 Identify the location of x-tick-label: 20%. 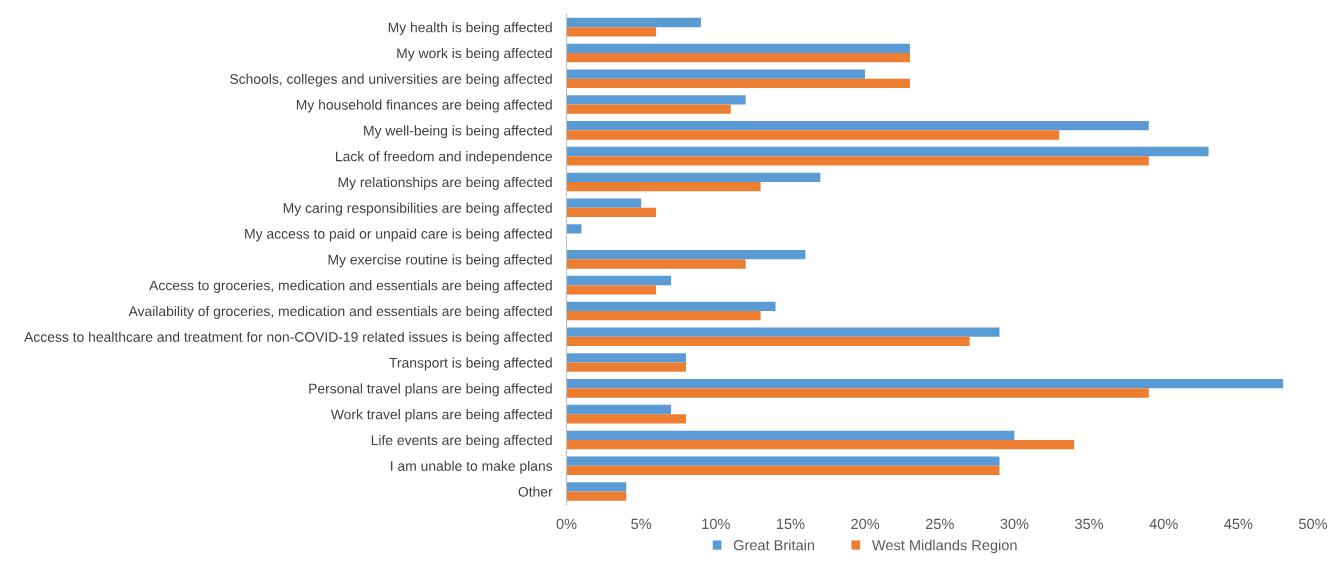
(865, 524).